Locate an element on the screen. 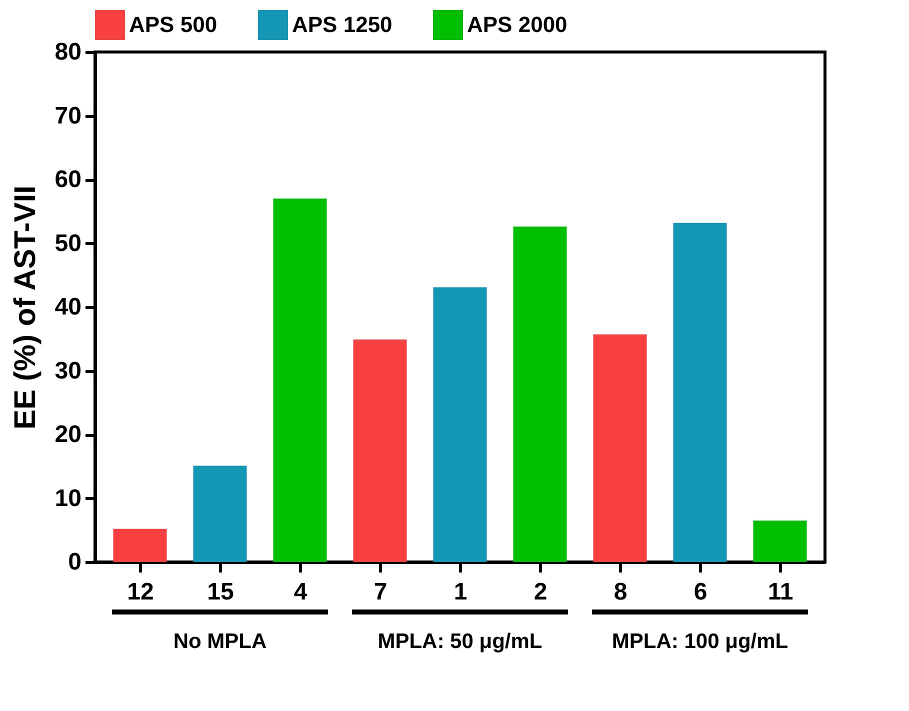 The image size is (909, 711). legend-label: APS 2000 is located at coordinates (517, 24).